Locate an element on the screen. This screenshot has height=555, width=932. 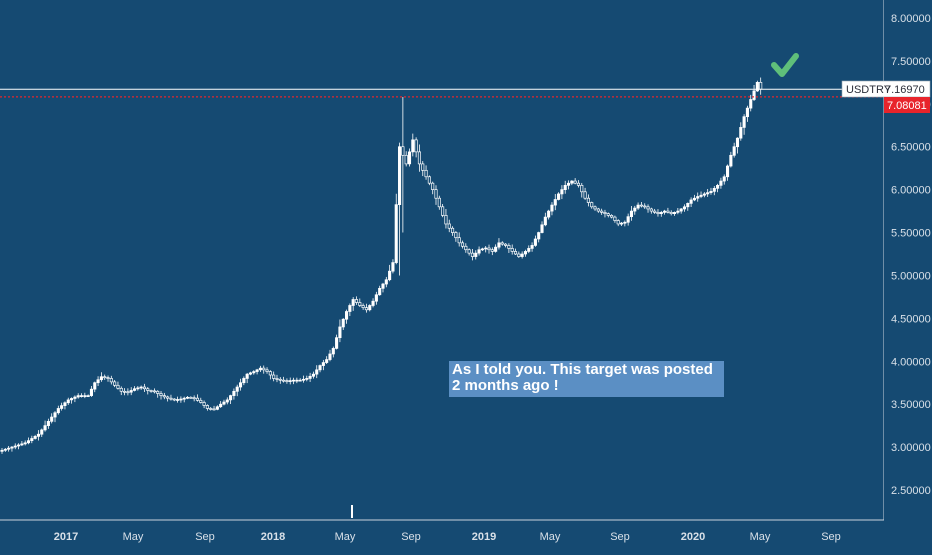
y-tick-label: 2.50000 is located at coordinates (911, 491).